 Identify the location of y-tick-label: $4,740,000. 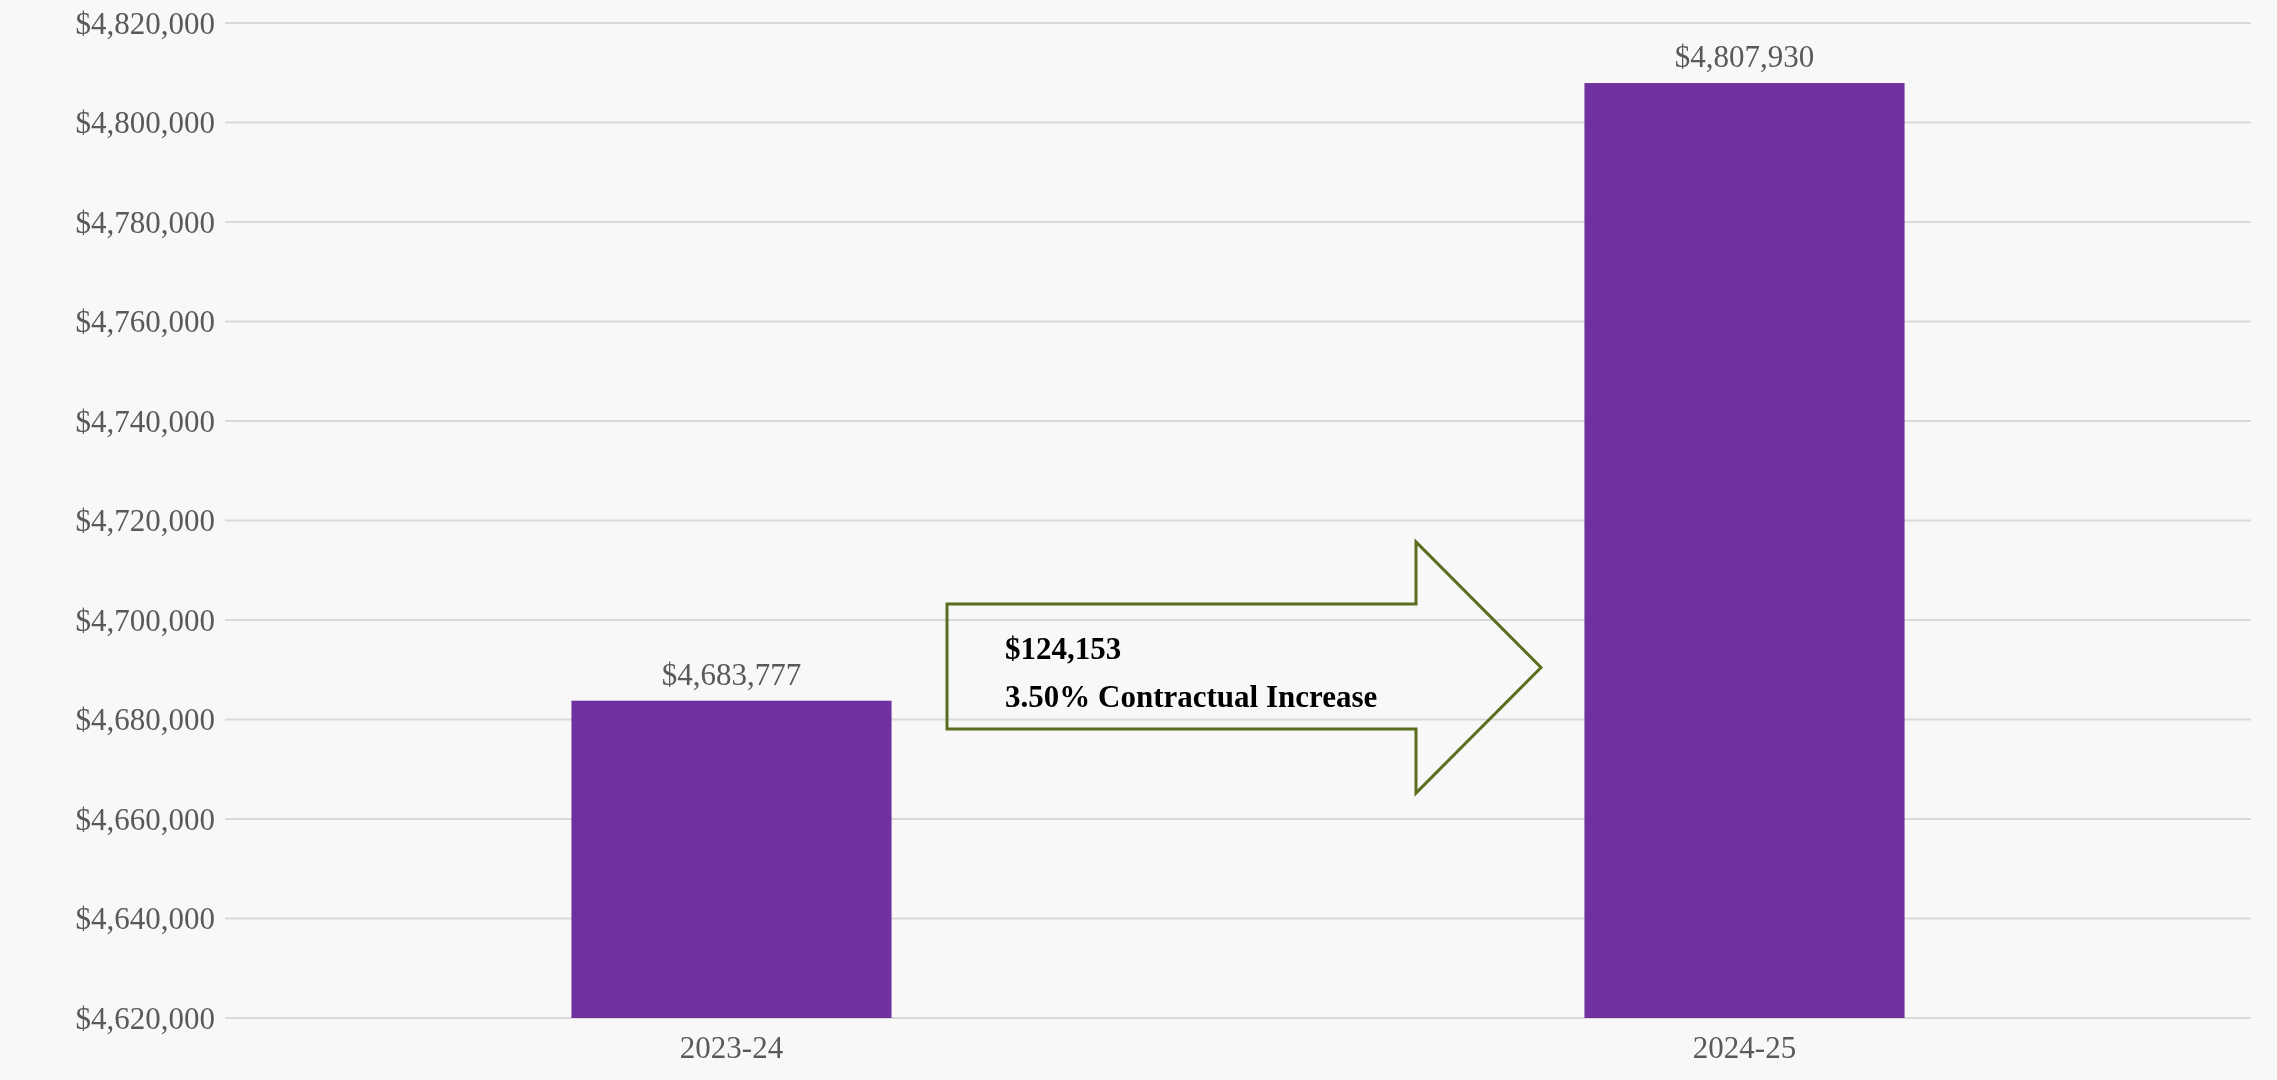
(145, 421).